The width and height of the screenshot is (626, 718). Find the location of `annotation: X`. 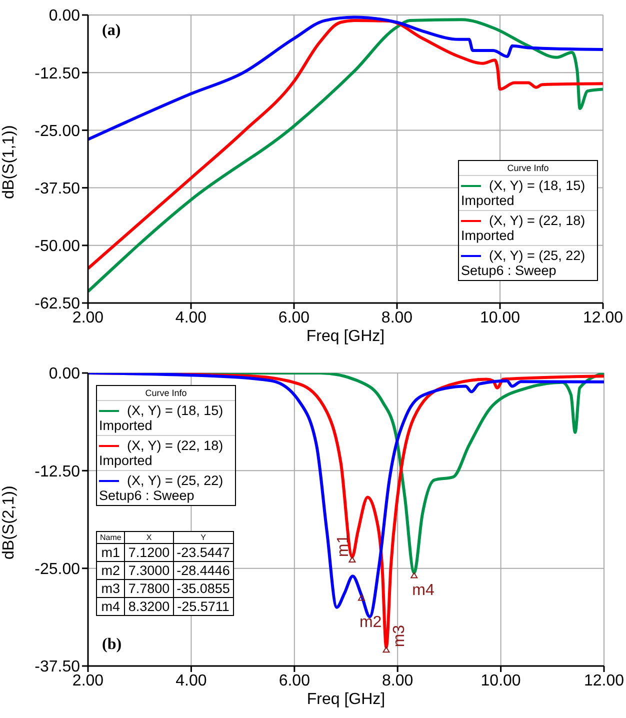

annotation: X is located at coordinates (149, 538).